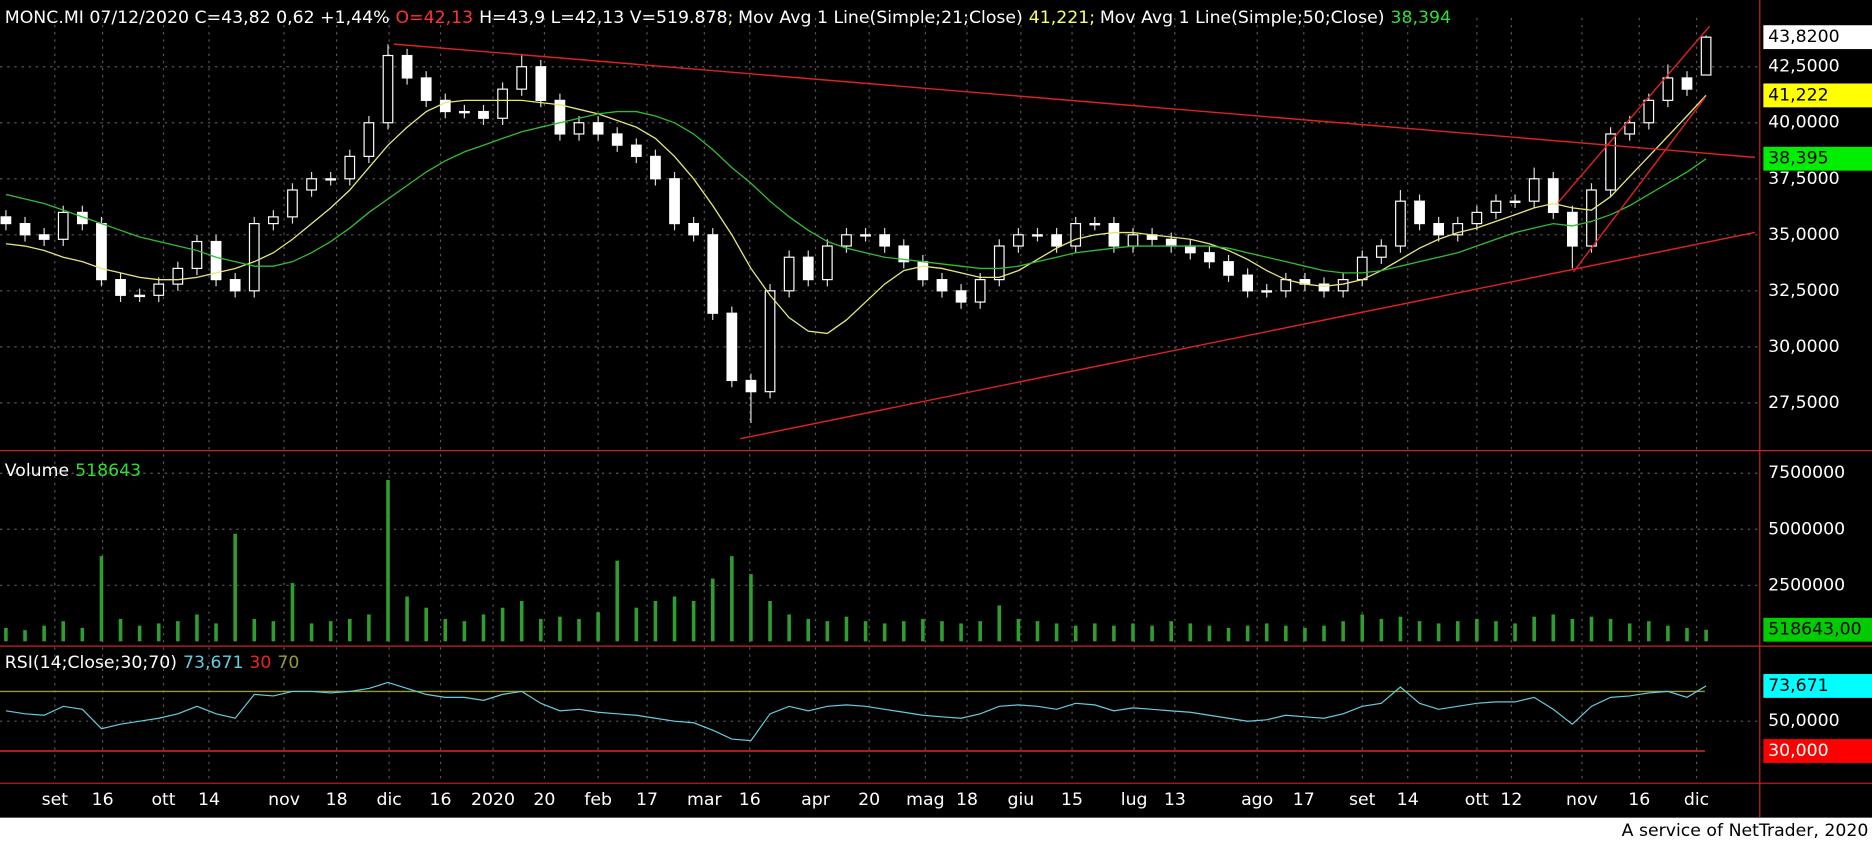 The height and width of the screenshot is (844, 1872). Describe the element at coordinates (1798, 751) in the screenshot. I see `rsi-level-box: 30,000` at that location.